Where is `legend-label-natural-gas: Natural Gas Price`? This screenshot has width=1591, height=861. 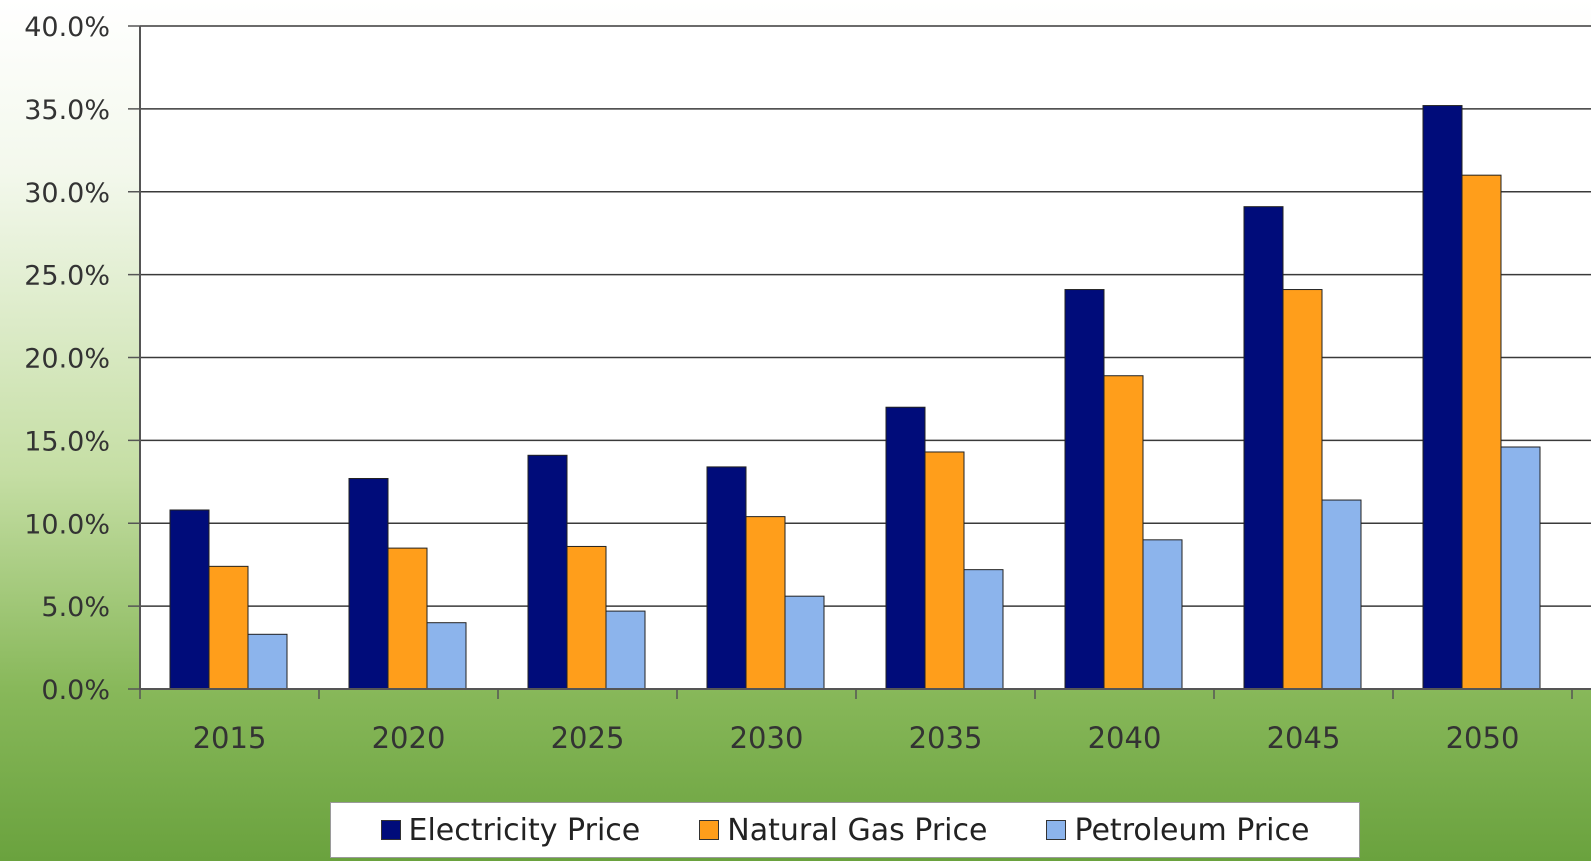
legend-label-natural-gas: Natural Gas Price is located at coordinates (857, 830).